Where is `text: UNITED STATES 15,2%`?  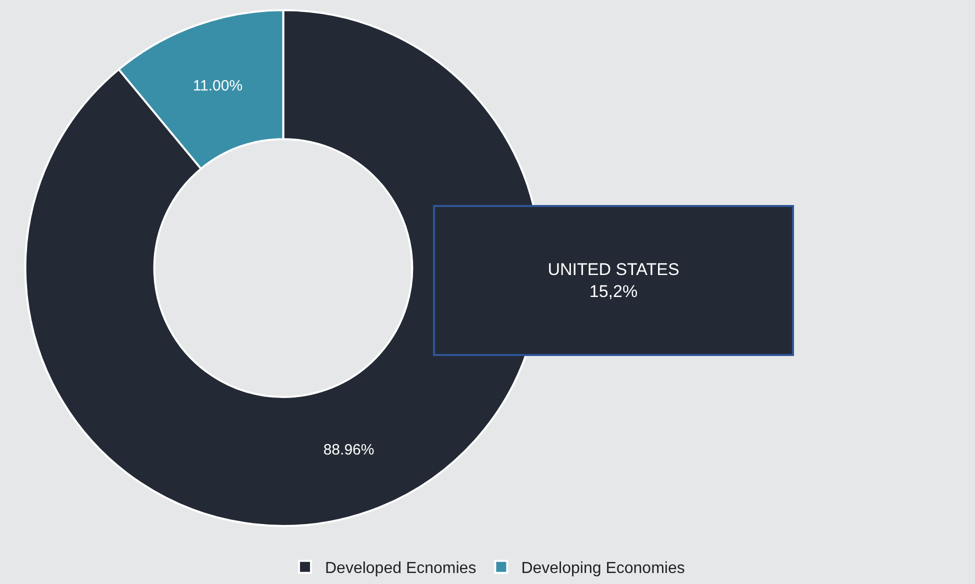 text: UNITED STATES 15,2% is located at coordinates (614, 281).